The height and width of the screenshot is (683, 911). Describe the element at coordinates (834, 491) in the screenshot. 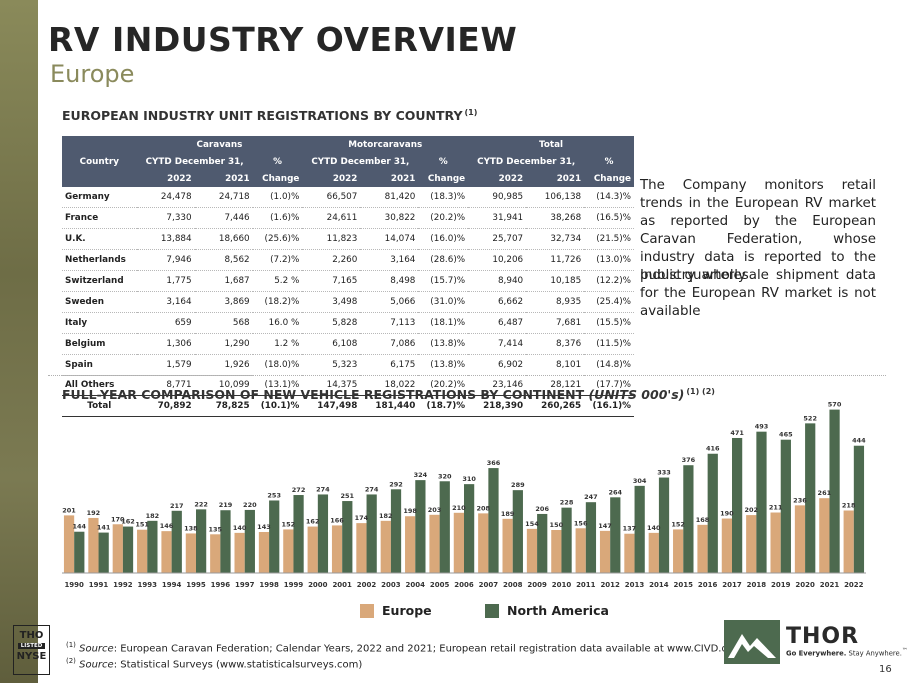

I see `bar-north-america-2021` at that location.